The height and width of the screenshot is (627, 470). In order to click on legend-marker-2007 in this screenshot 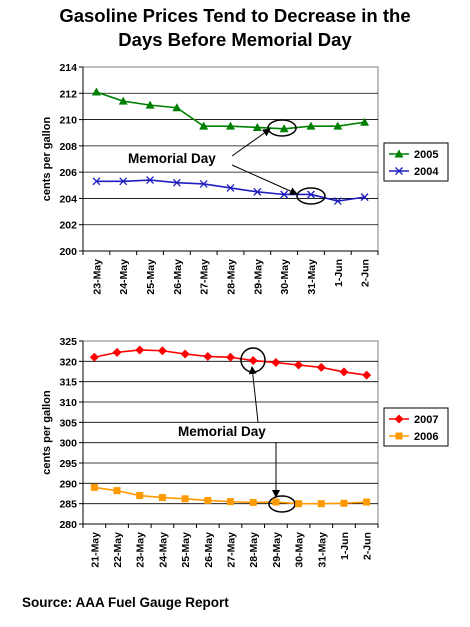, I will do `click(399, 419)`.